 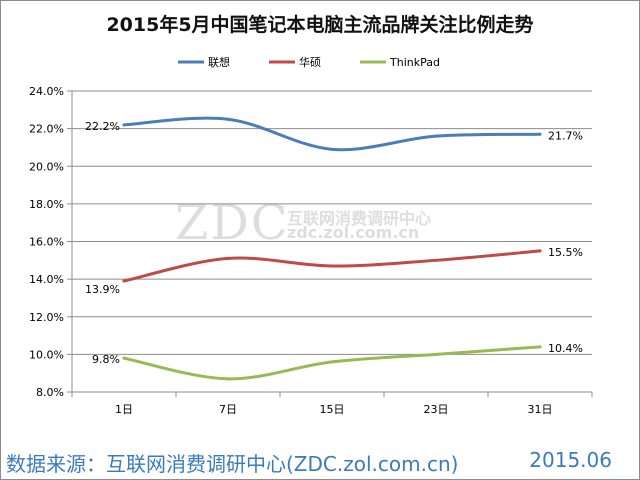 What do you see at coordinates (540, 409) in the screenshot?
I see `x-tick-label: 31日` at bounding box center [540, 409].